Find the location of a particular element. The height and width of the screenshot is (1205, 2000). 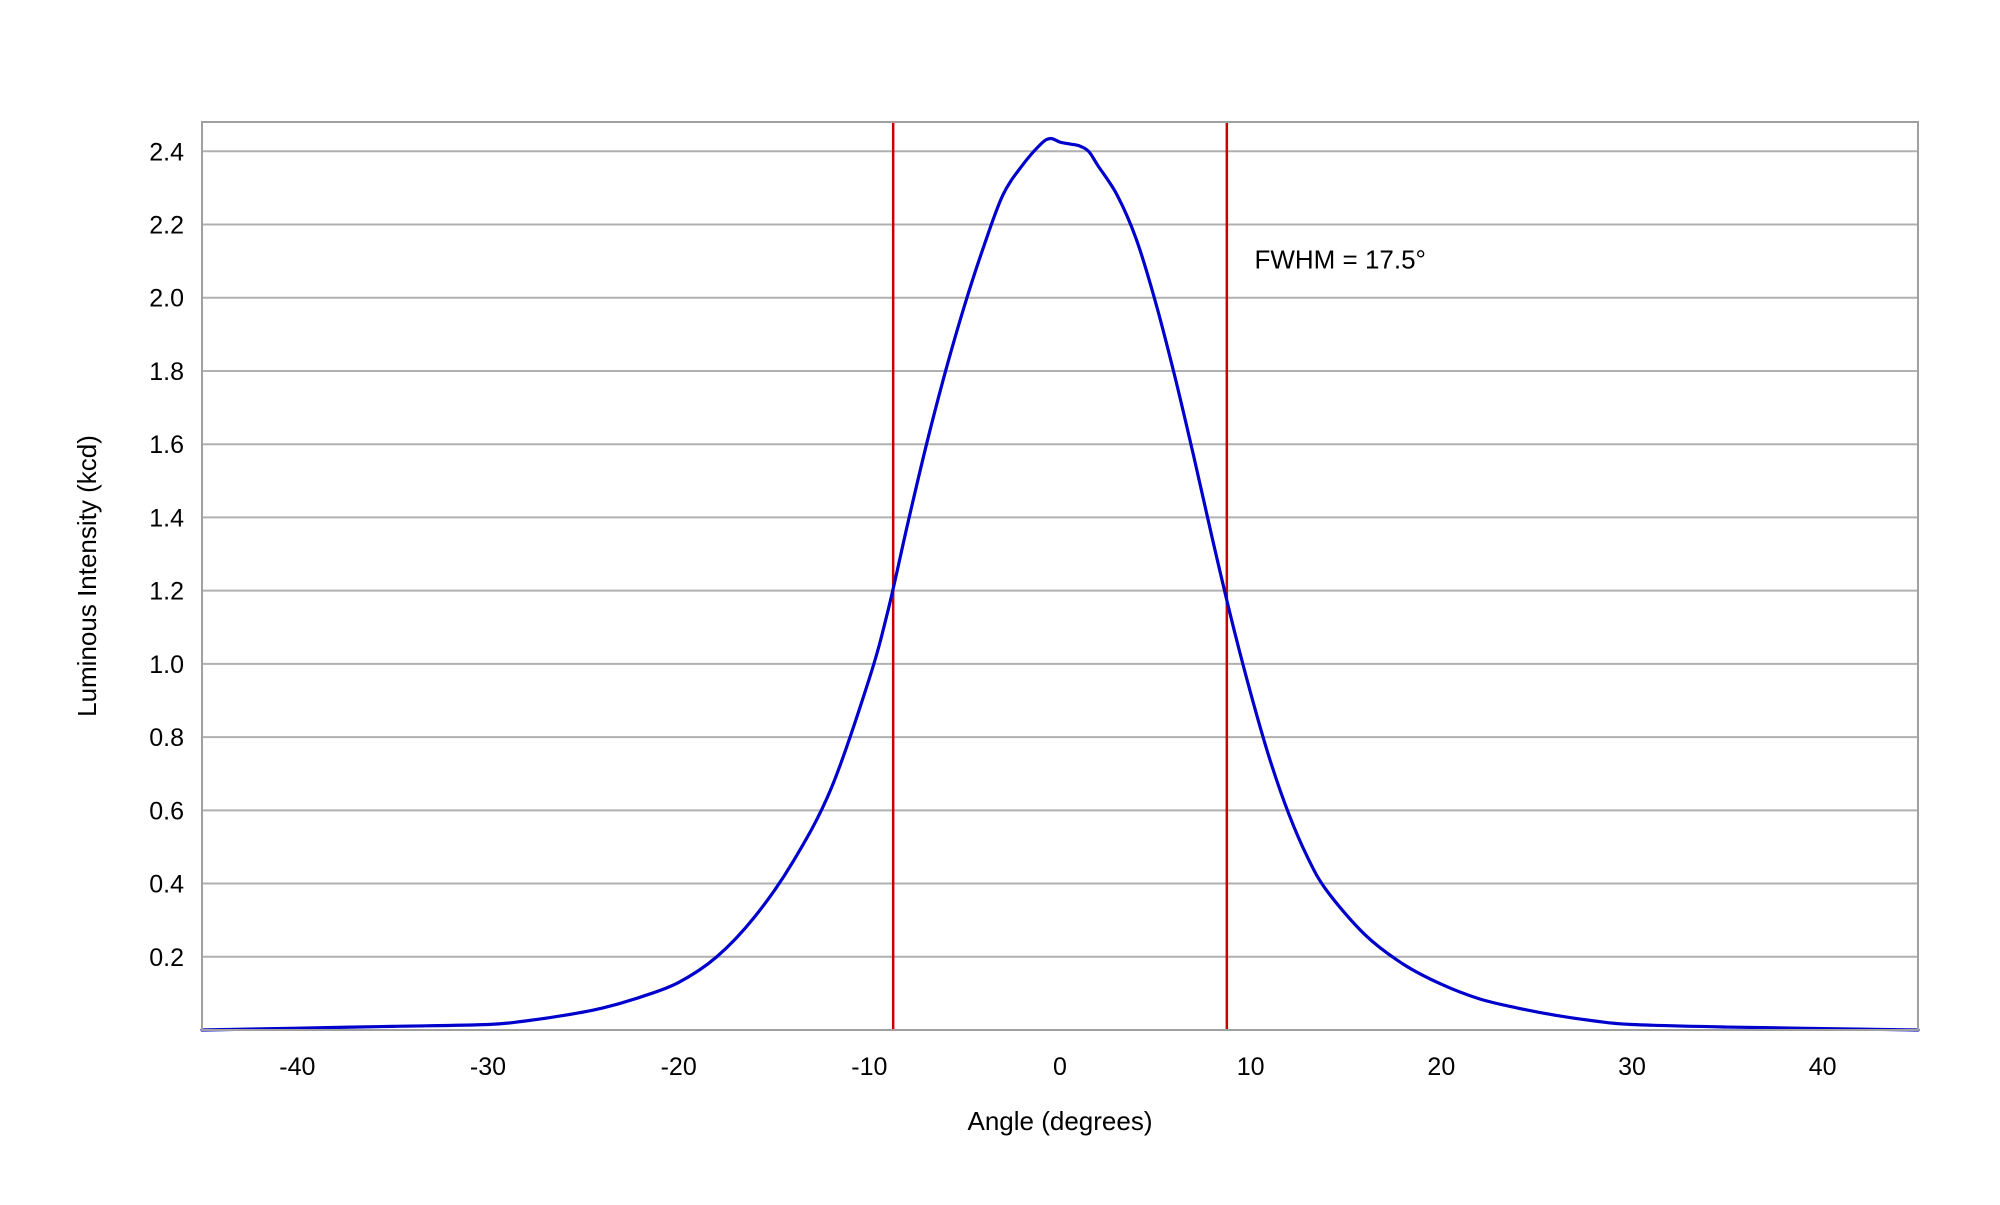

y-tick-label: 1.4 is located at coordinates (166, 518).